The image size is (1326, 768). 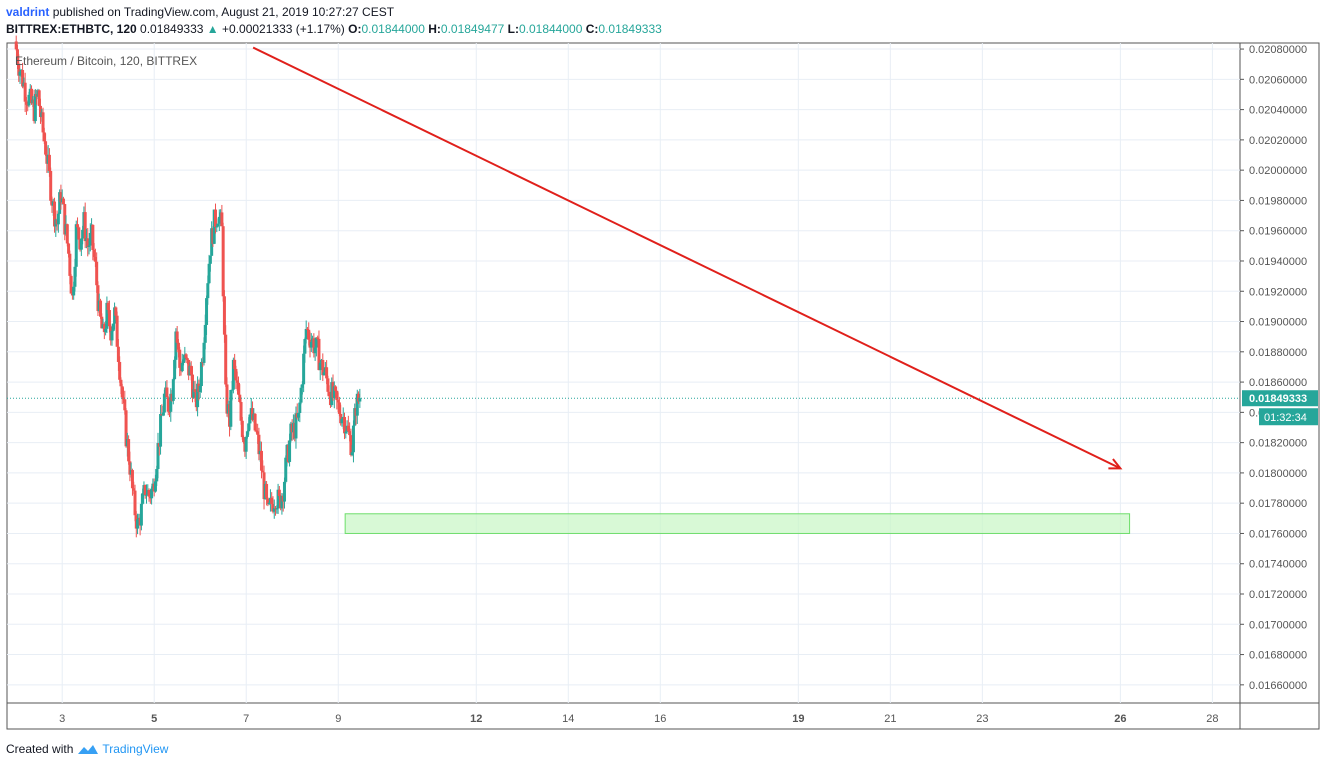 I want to click on price-tick-label: 0.01720000, so click(x=1278, y=595).